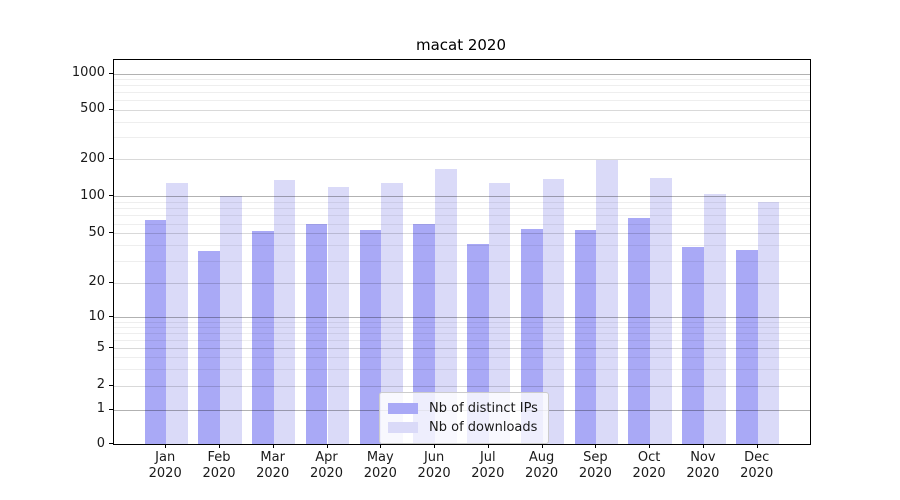 This screenshot has width=900, height=500. Describe the element at coordinates (488, 446) in the screenshot. I see `x-tick-mark-jul` at that location.